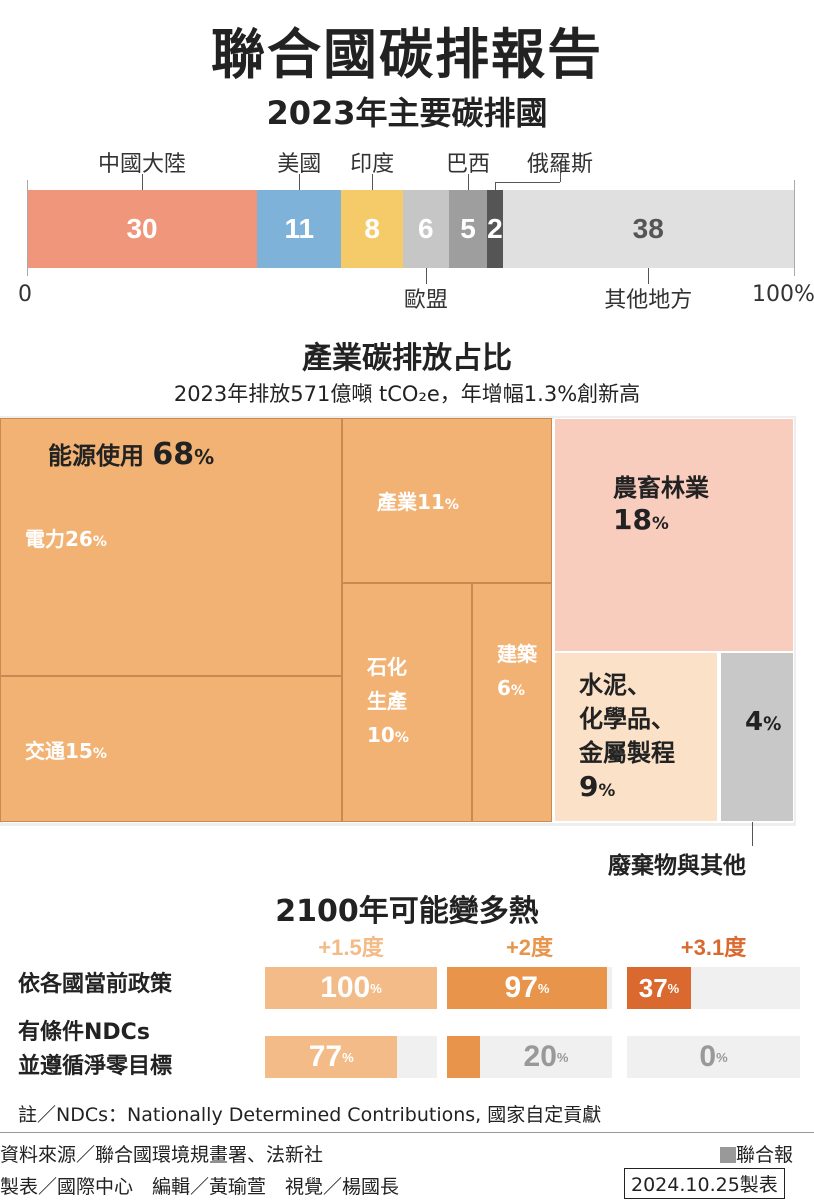 The height and width of the screenshot is (1200, 814). What do you see at coordinates (636, 737) in the screenshot?
I see `treemap-cell-cement: 水泥、 化學品、 金屬製程 9%` at bounding box center [636, 737].